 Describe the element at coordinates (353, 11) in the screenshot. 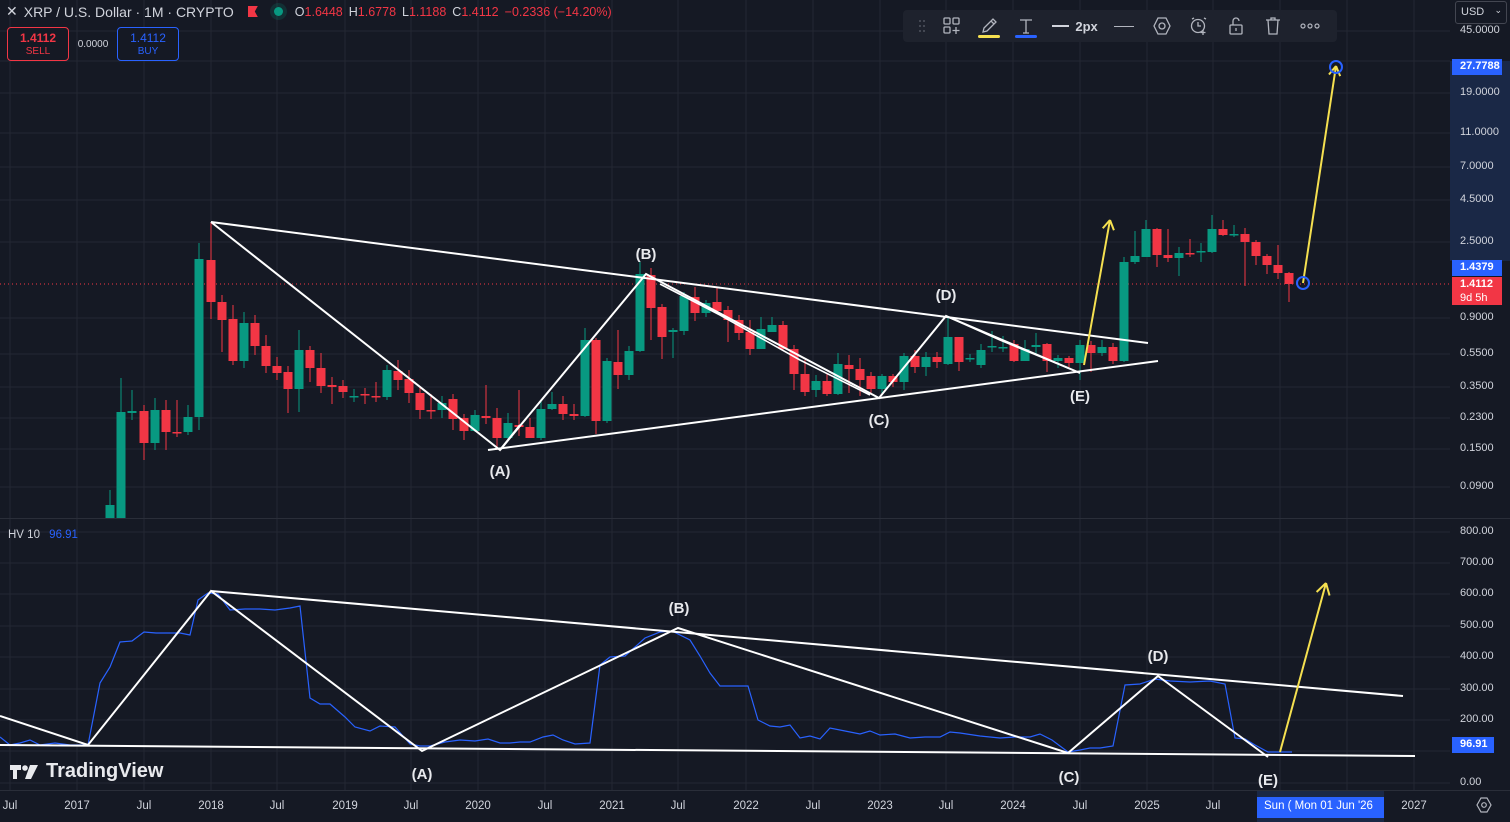

I see `ohlc-high-key: H` at that location.